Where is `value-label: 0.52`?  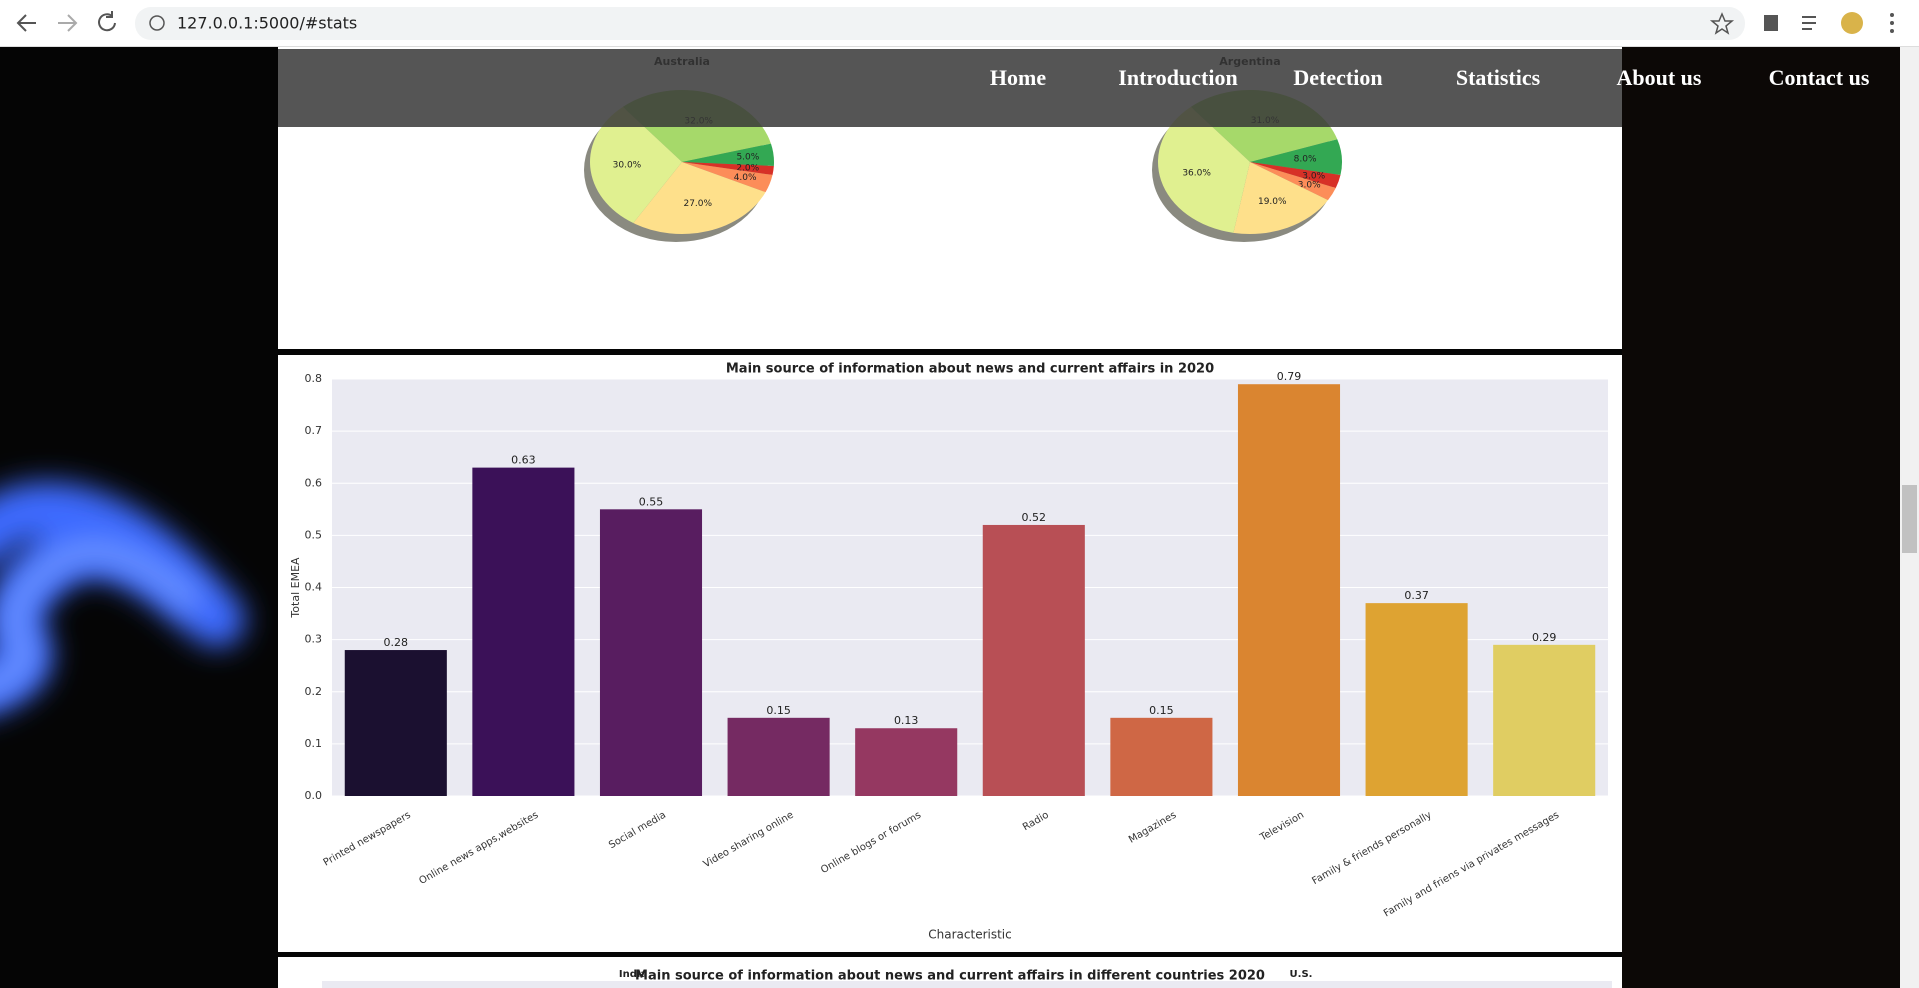
value-label: 0.52 is located at coordinates (1034, 517).